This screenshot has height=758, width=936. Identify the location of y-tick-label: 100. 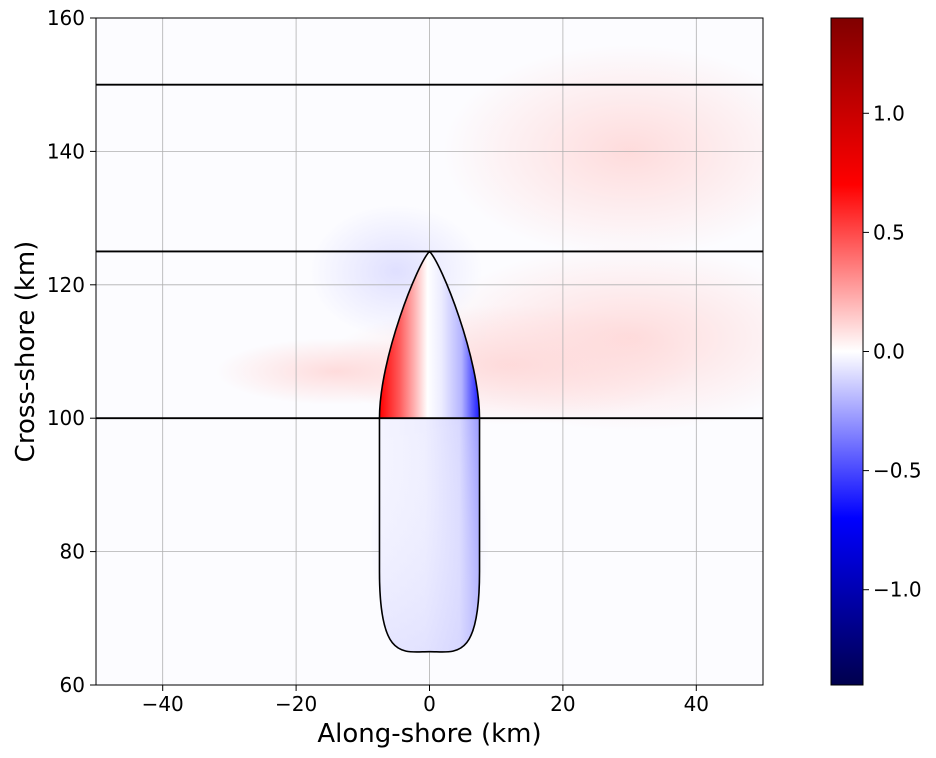
(66, 418).